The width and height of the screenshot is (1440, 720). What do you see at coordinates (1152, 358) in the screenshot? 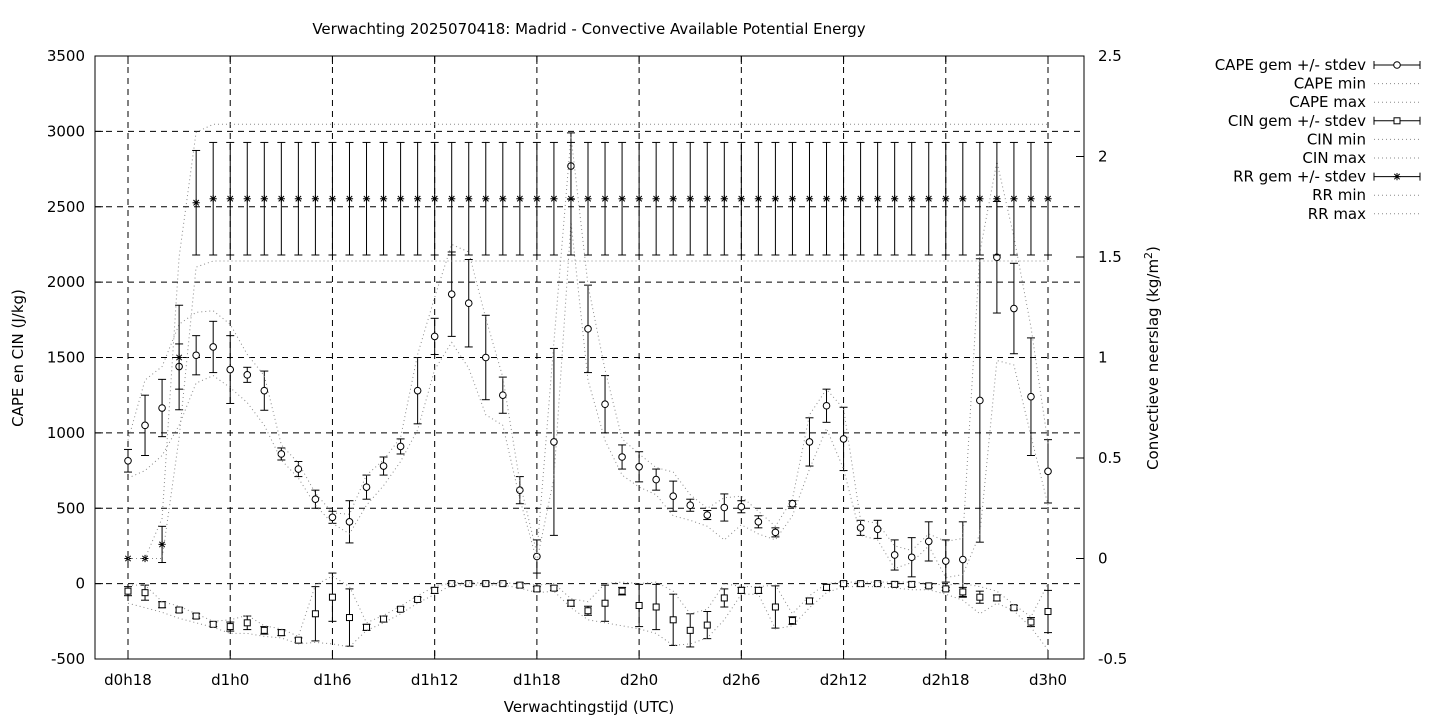
I see `y2-axis-label: Convectieve neerslag (kg/m2)` at bounding box center [1152, 358].